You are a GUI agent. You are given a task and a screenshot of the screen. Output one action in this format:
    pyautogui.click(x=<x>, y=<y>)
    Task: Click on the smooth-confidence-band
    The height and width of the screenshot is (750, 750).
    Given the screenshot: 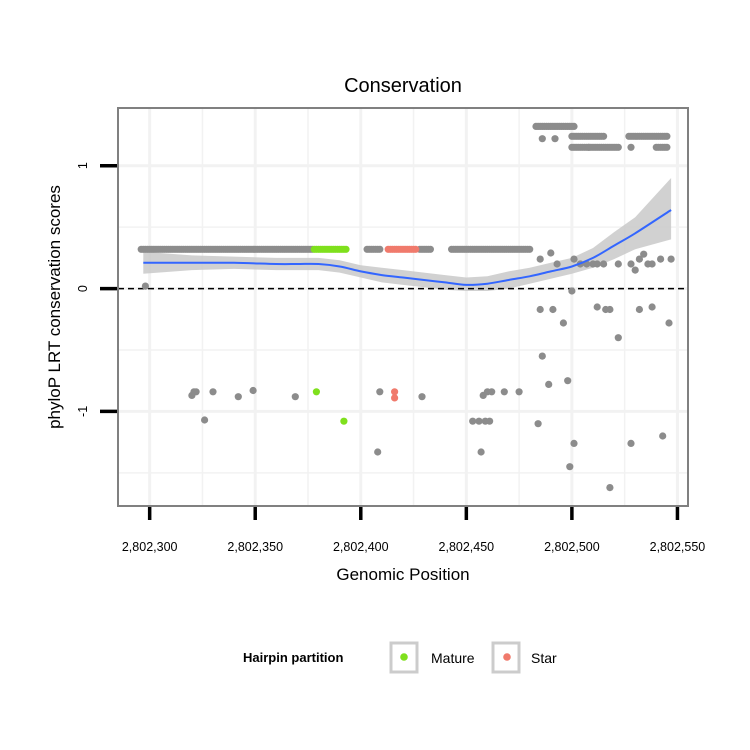 What is the action you would take?
    pyautogui.click(x=407, y=234)
    